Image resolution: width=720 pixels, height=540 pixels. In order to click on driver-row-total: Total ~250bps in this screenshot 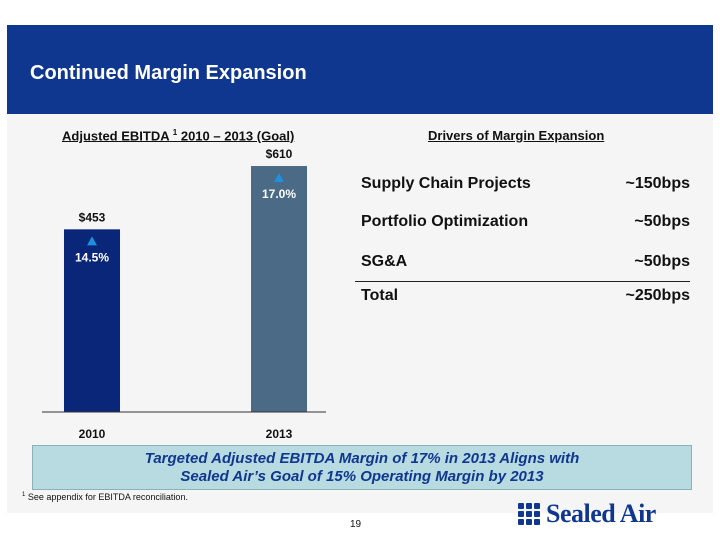, I will do `click(522, 296)`.